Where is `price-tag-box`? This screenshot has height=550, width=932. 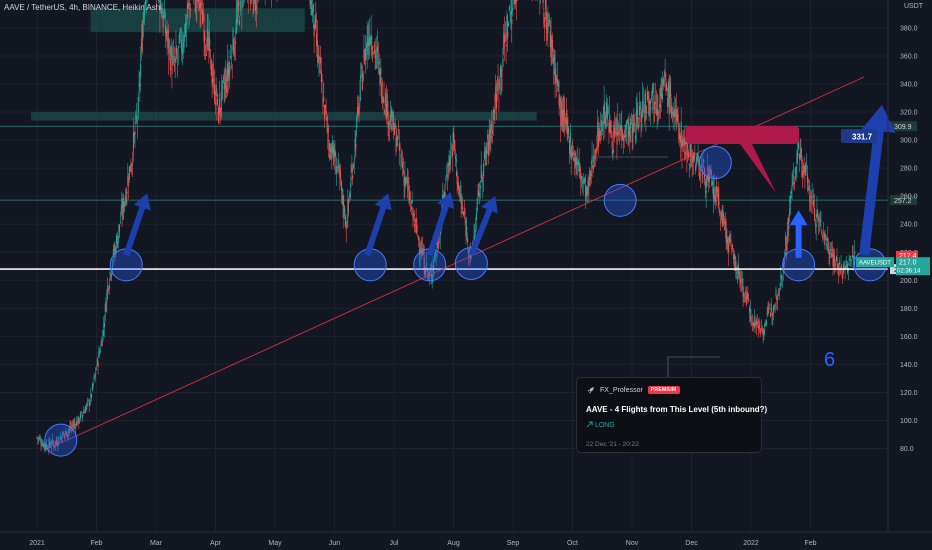
price-tag-box is located at coordinates (907, 255).